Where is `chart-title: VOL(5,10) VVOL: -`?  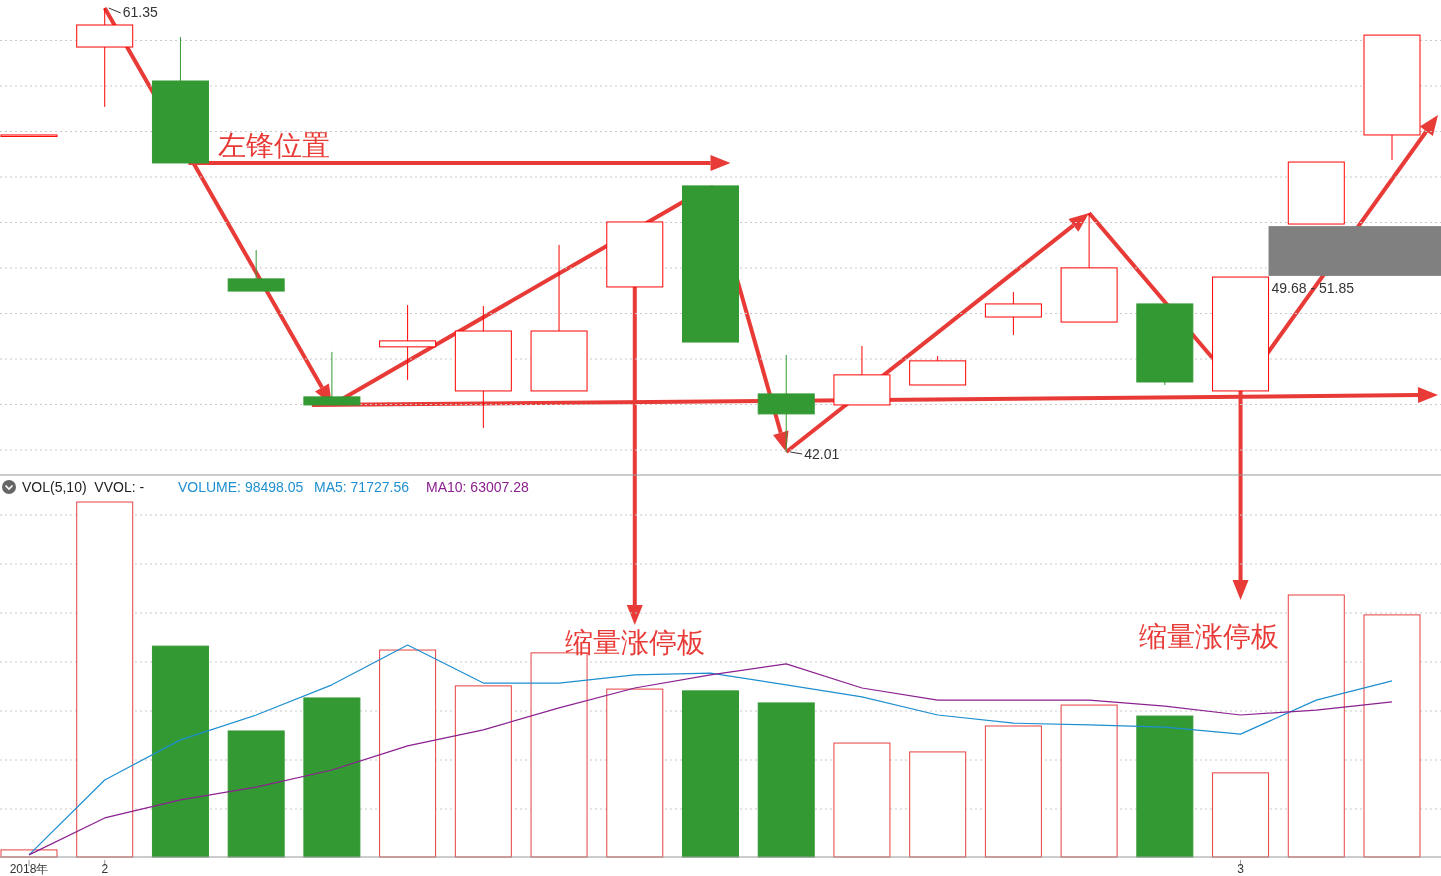 chart-title: VOL(5,10) VVOL: - is located at coordinates (83, 487).